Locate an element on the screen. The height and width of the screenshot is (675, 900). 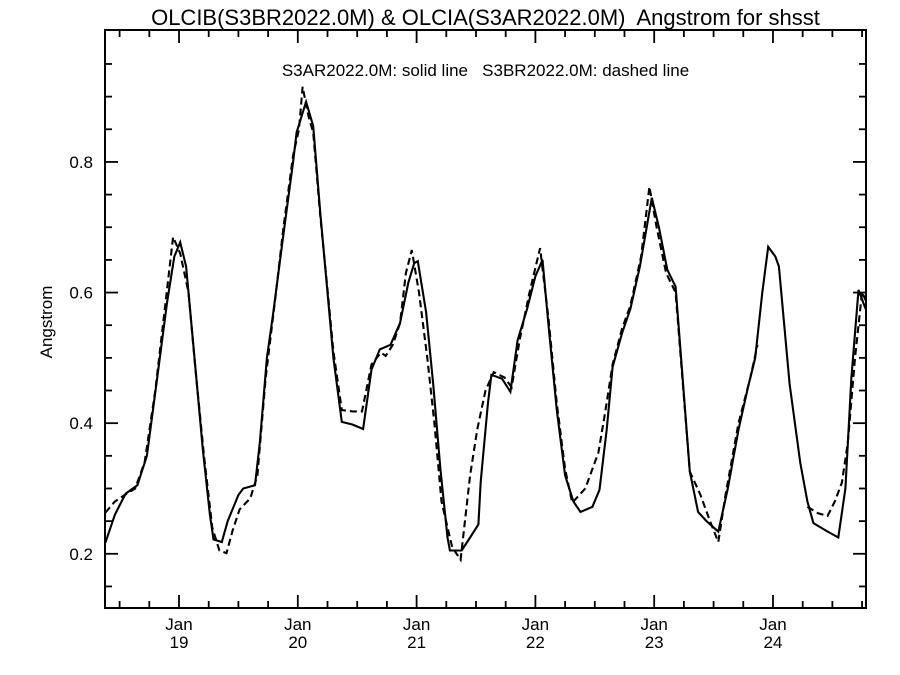
y-tick-label: 0.6 is located at coordinates (81, 293).